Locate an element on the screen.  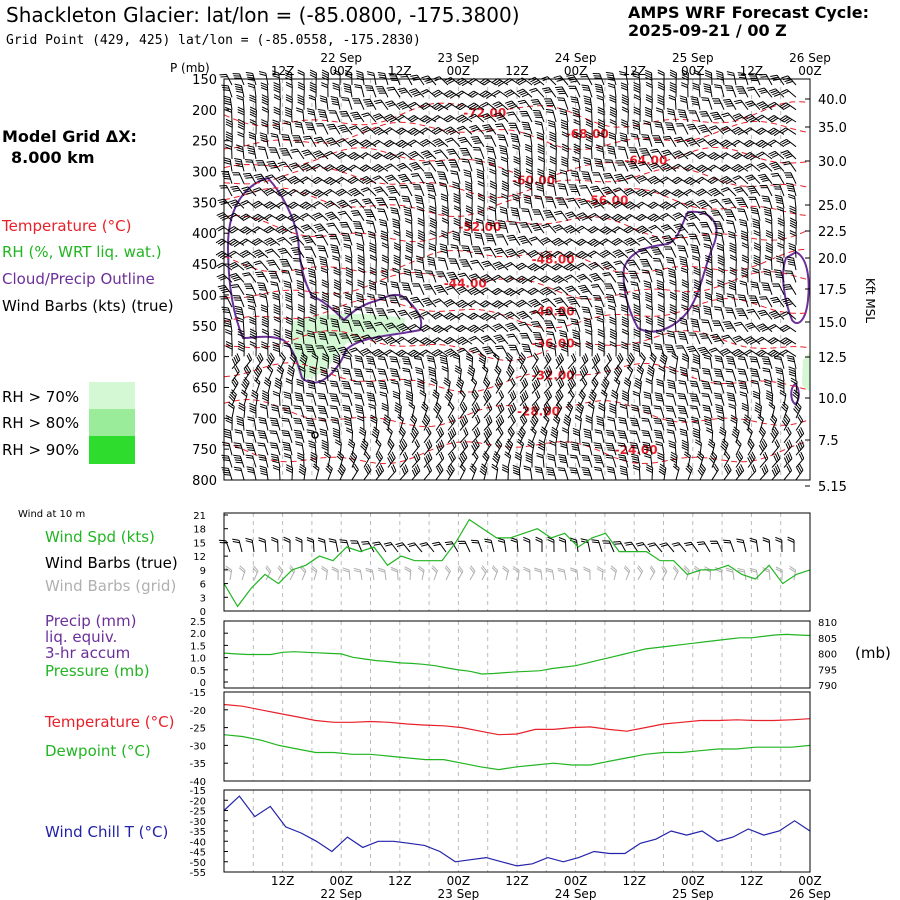
precip-tick: 2.0 is located at coordinates (198, 634).